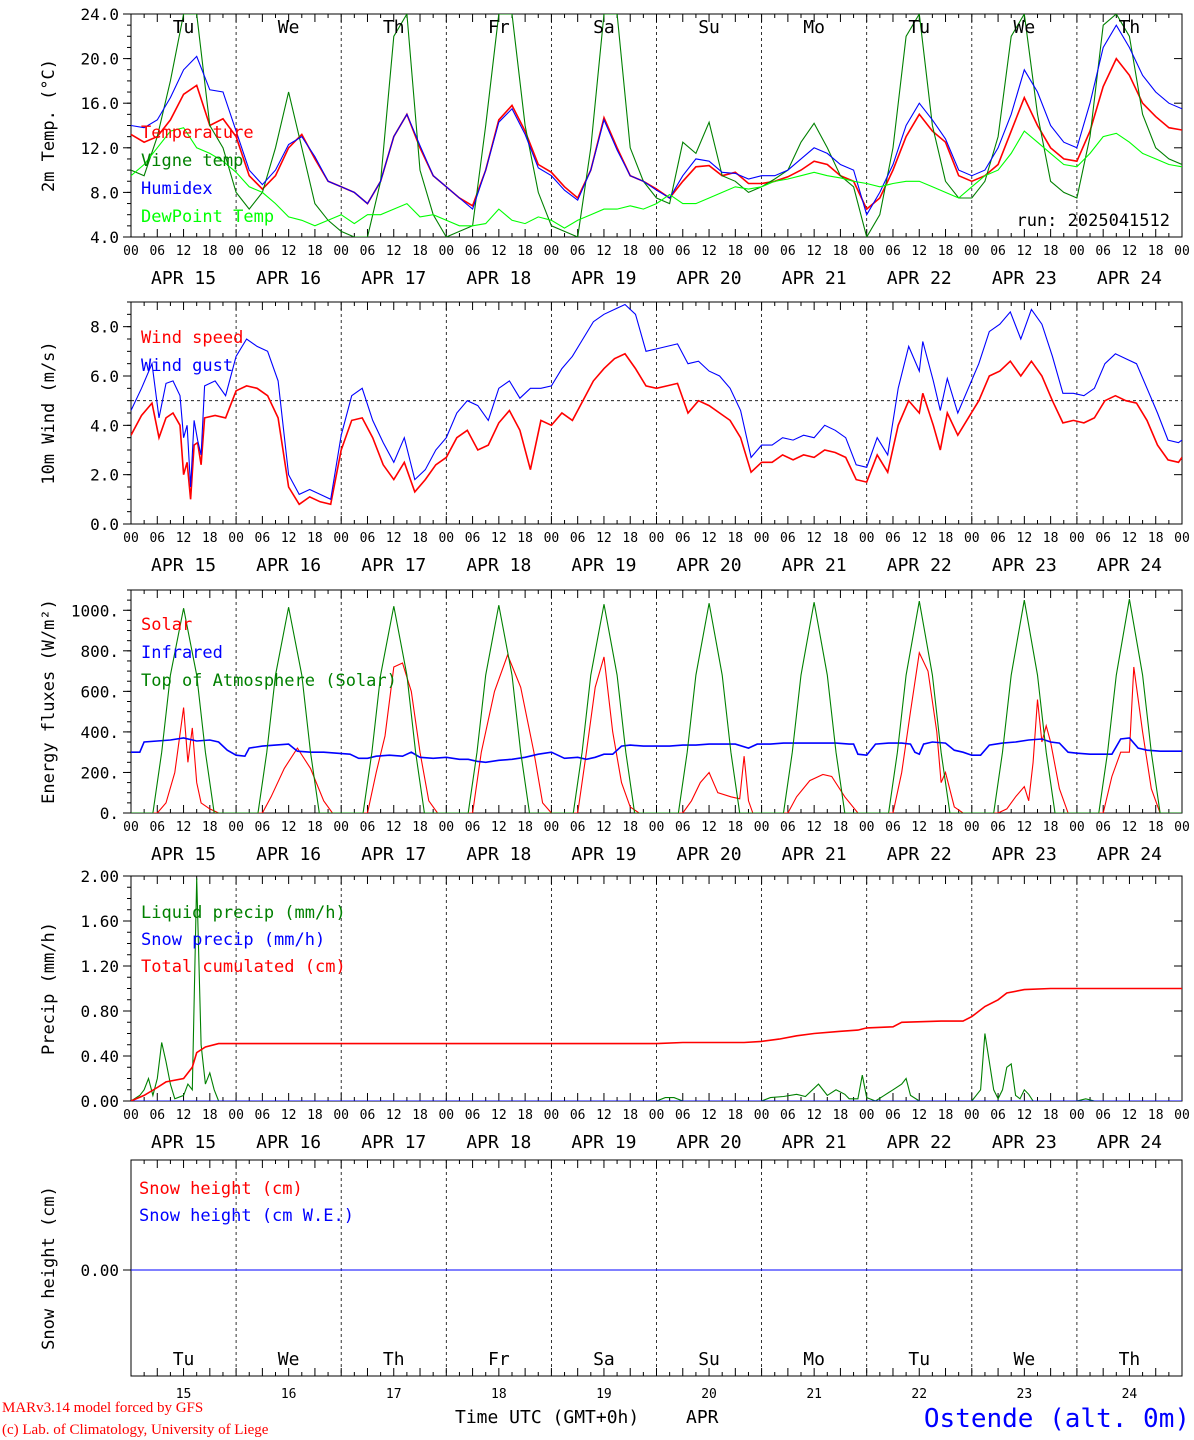 This screenshot has height=1440, width=1194. I want to click on panel-4-ytick-label: 0.00, so click(99, 1101).